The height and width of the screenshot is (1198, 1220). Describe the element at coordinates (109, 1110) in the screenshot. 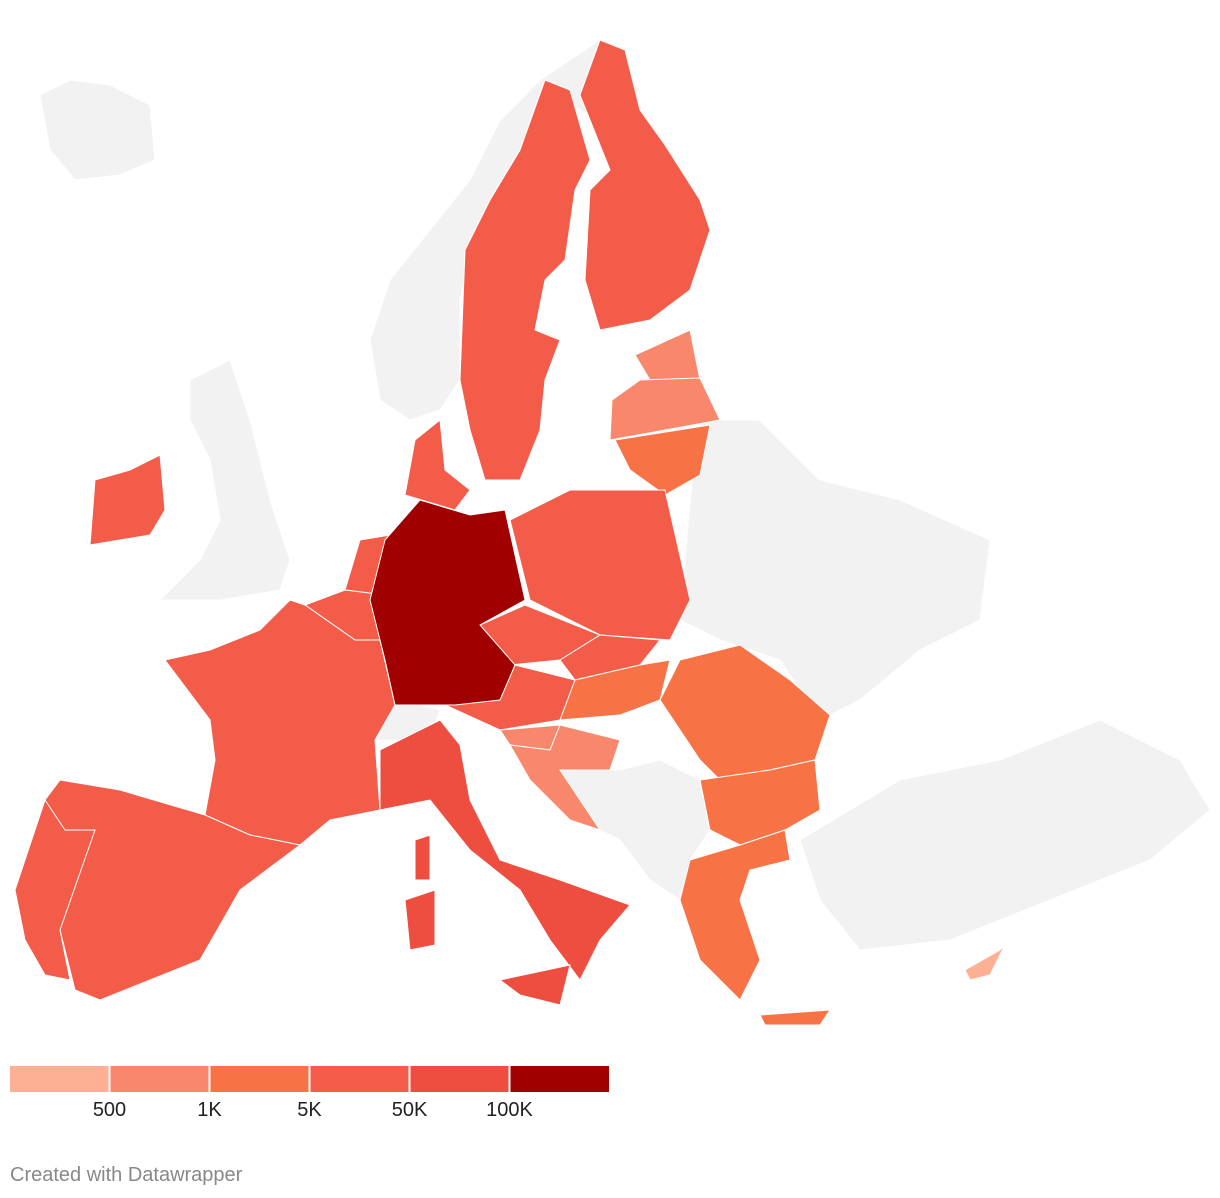

I see `tick-label: 500` at that location.